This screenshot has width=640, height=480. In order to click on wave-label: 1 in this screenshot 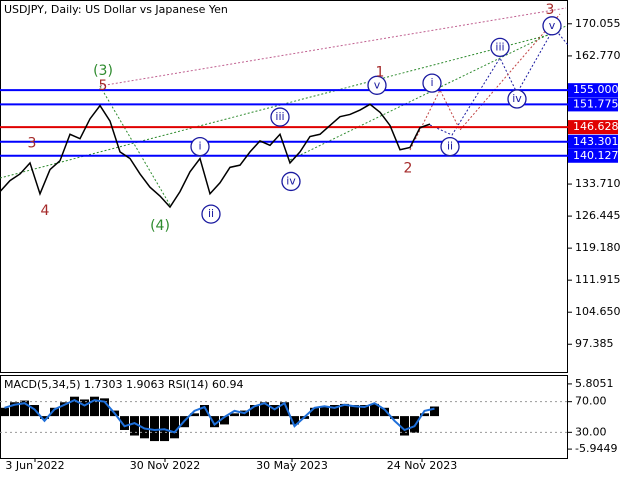, I will do `click(380, 73)`.